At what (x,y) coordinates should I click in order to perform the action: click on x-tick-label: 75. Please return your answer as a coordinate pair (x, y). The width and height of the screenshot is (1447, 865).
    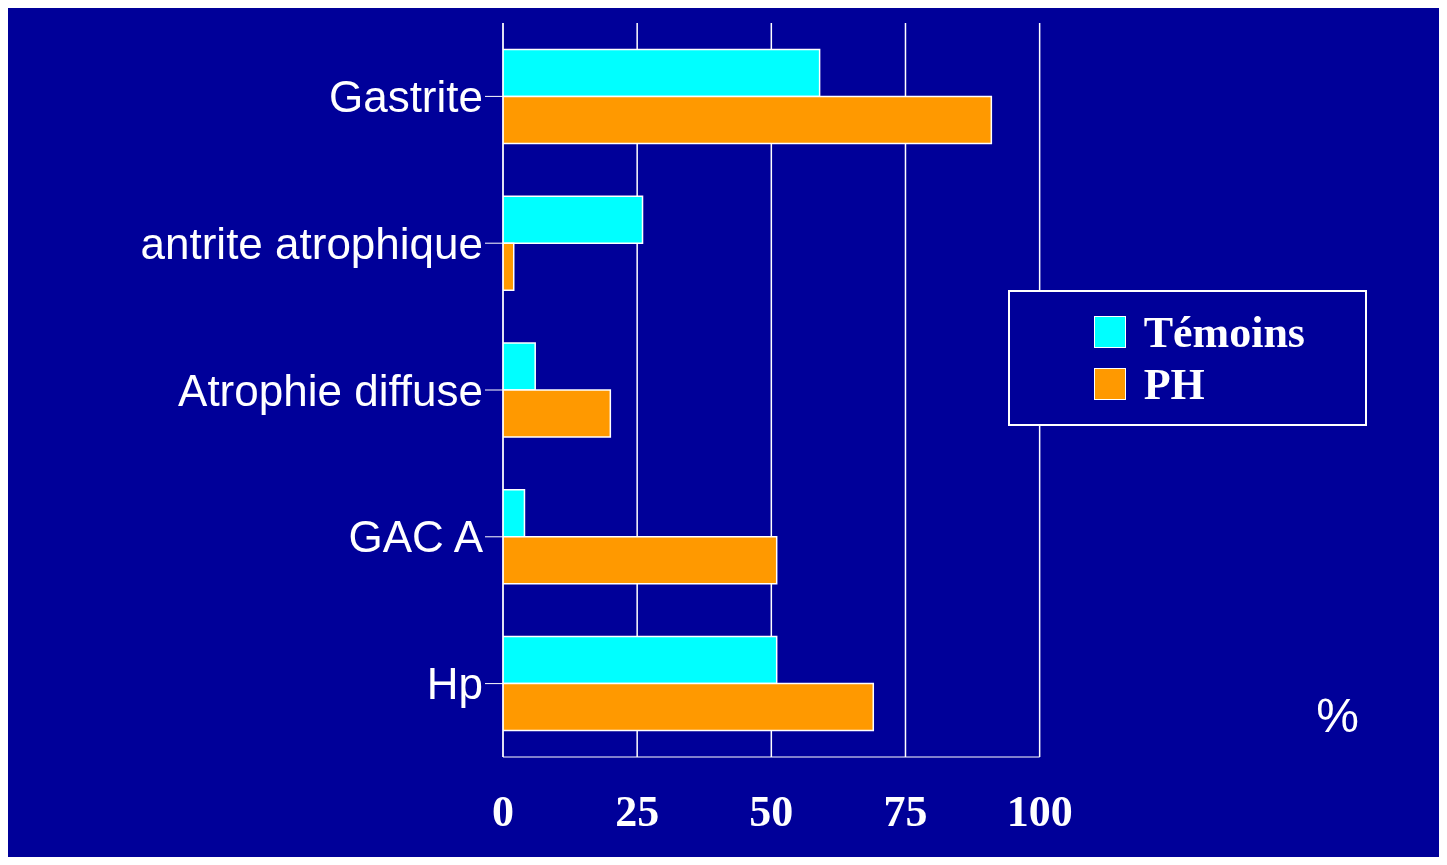
    Looking at the image, I should click on (905, 812).